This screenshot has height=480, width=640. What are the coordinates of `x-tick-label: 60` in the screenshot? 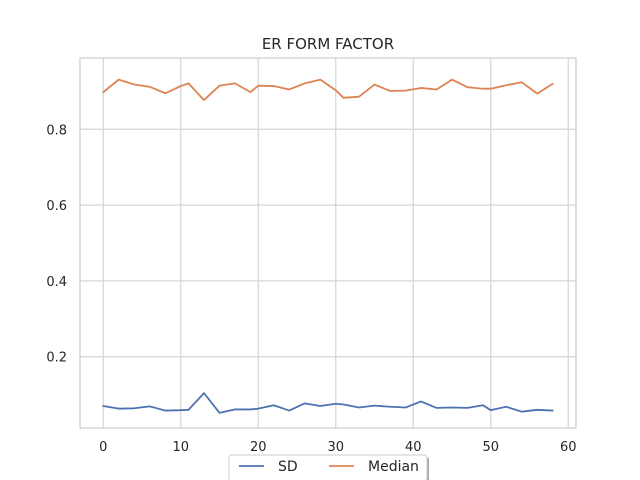 It's located at (568, 447).